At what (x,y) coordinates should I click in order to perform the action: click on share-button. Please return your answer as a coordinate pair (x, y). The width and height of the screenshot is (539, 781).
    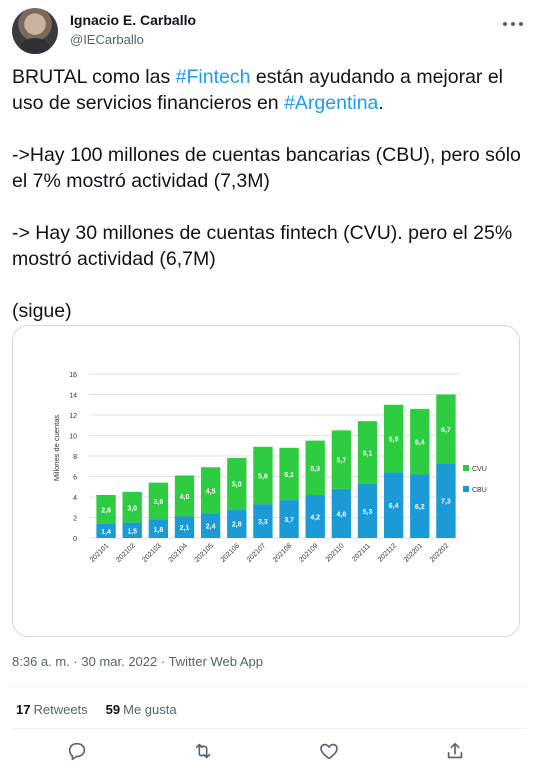
    Looking at the image, I should click on (456, 752).